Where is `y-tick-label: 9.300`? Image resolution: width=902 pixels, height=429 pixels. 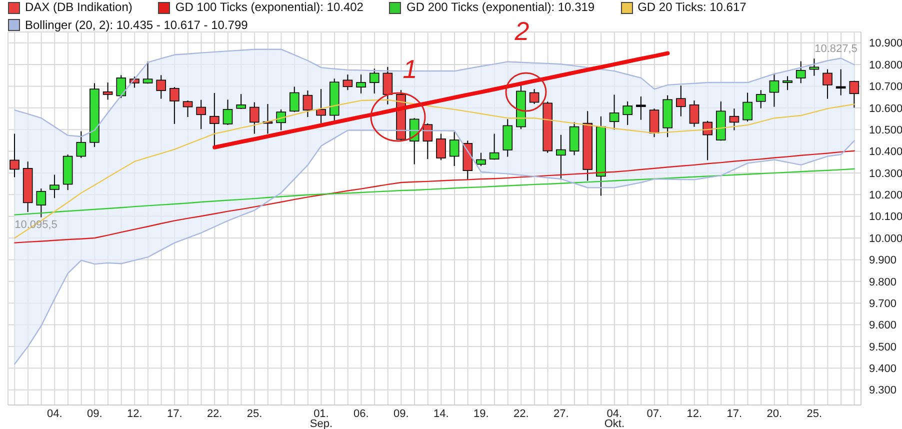 y-tick-label: 9.300 is located at coordinates (883, 390).